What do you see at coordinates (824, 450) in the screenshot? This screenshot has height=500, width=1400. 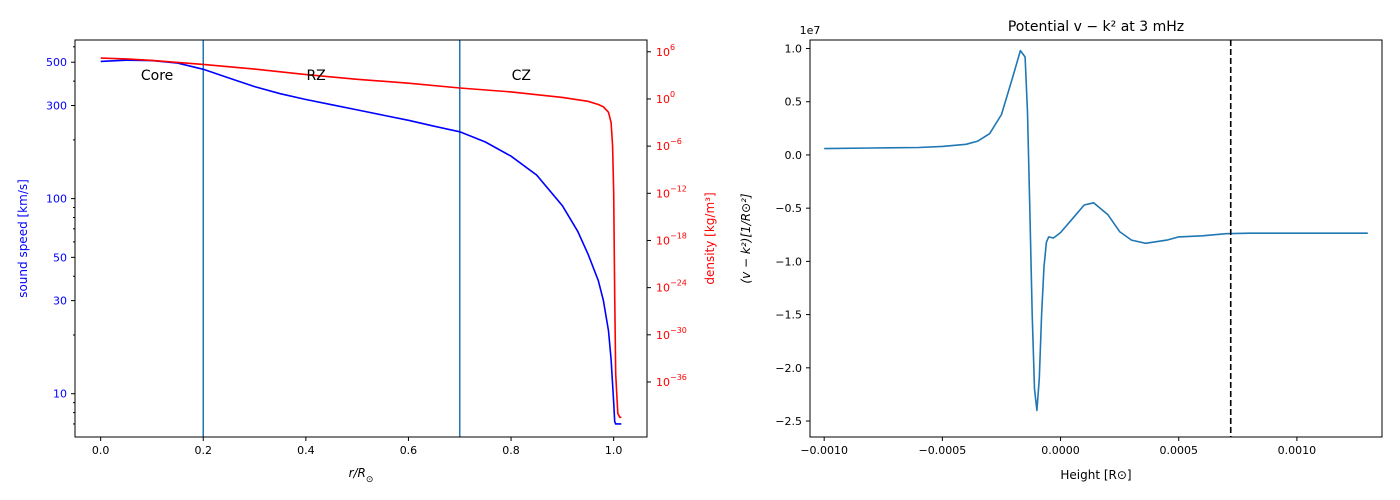 I see `x-tick-label: −0.0010` at bounding box center [824, 450].